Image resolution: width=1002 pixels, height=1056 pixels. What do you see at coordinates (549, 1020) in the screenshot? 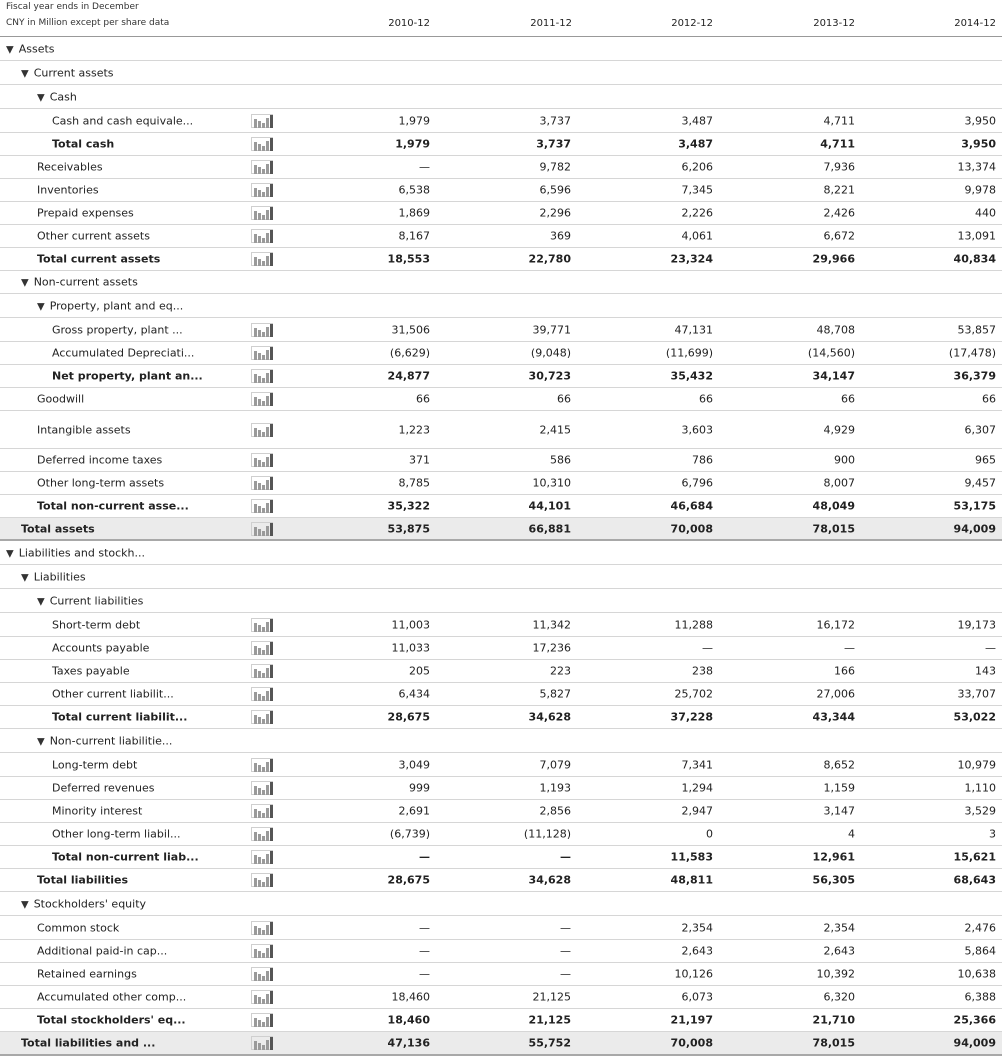
I see `value-cell: 21,125` at bounding box center [549, 1020].